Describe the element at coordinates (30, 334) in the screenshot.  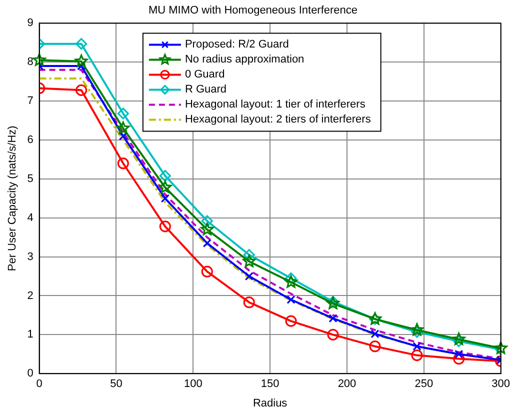
I see `y-tick-label: 1` at that location.